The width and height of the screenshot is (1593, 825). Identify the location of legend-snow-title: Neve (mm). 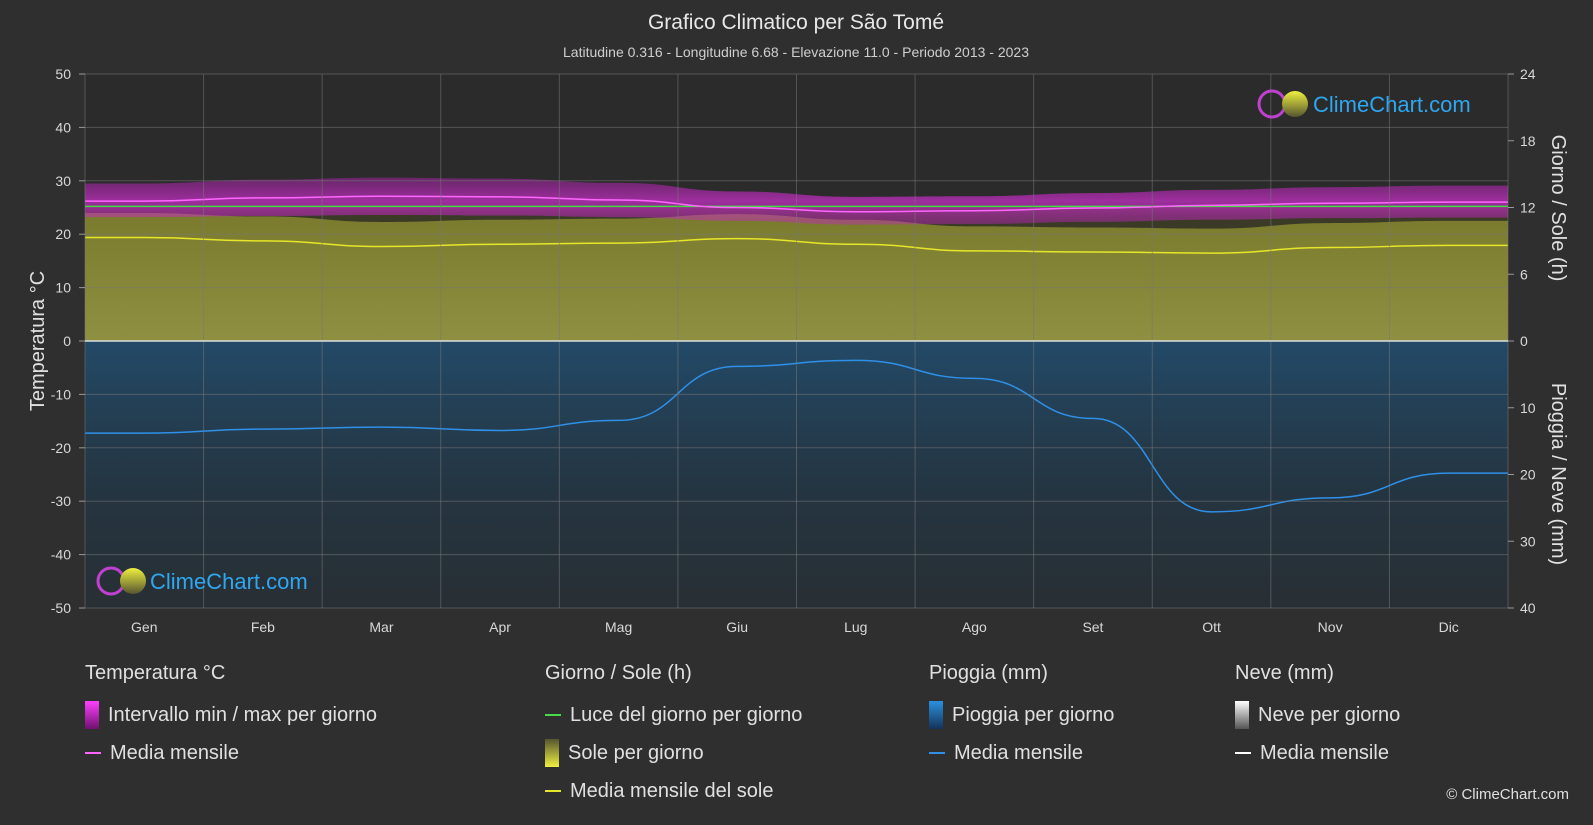
(1284, 673).